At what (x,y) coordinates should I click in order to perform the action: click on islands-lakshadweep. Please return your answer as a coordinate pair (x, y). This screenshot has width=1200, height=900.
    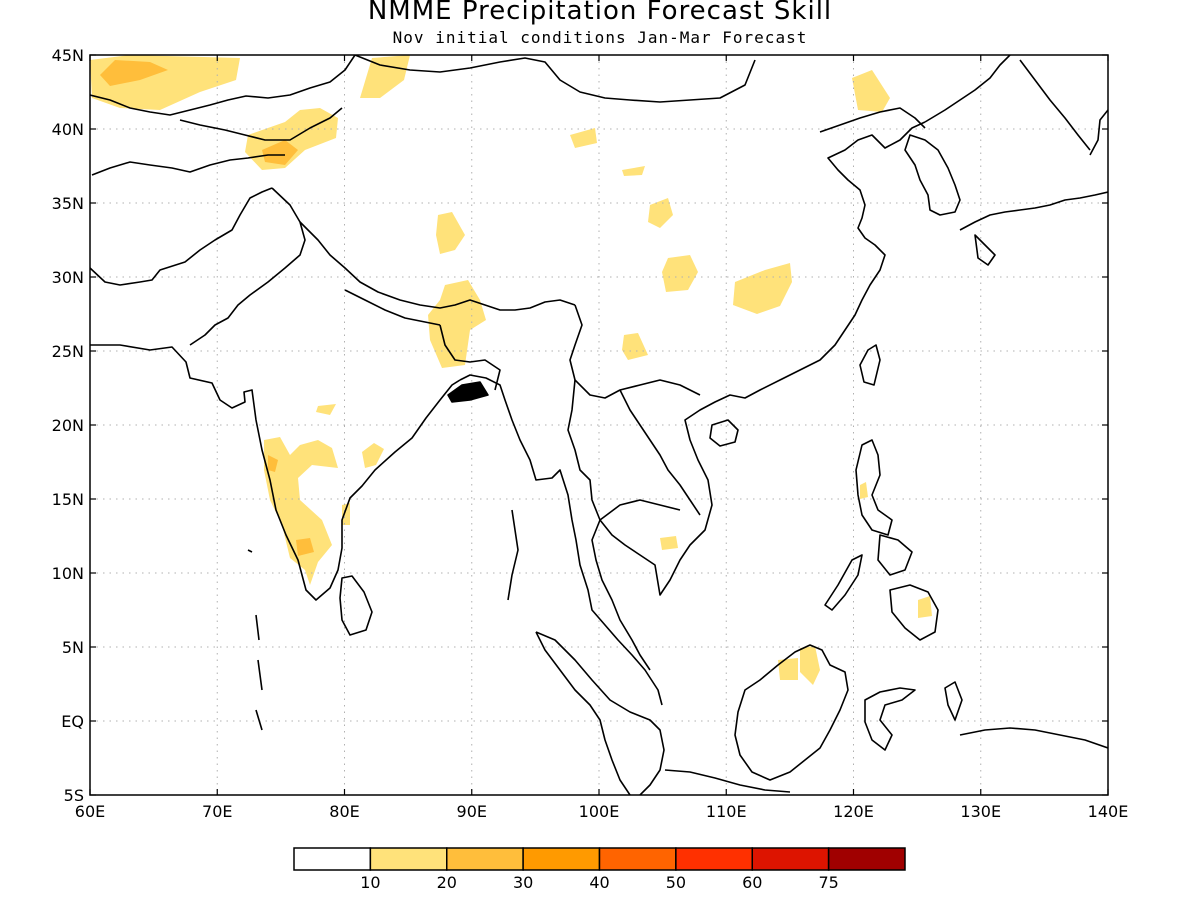
    Looking at the image, I should click on (255, 640).